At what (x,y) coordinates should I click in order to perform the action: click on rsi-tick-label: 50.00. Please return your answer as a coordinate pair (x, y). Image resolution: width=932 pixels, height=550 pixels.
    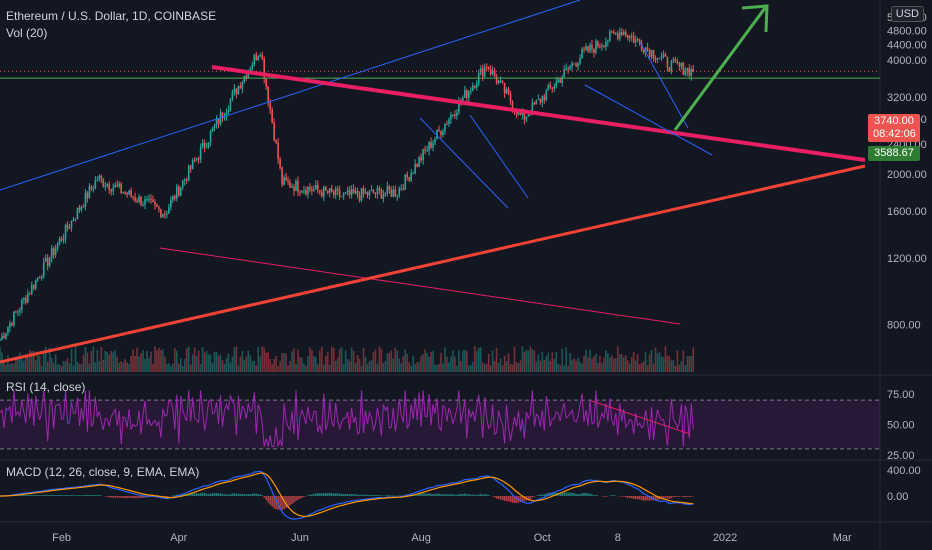
    Looking at the image, I should click on (901, 426).